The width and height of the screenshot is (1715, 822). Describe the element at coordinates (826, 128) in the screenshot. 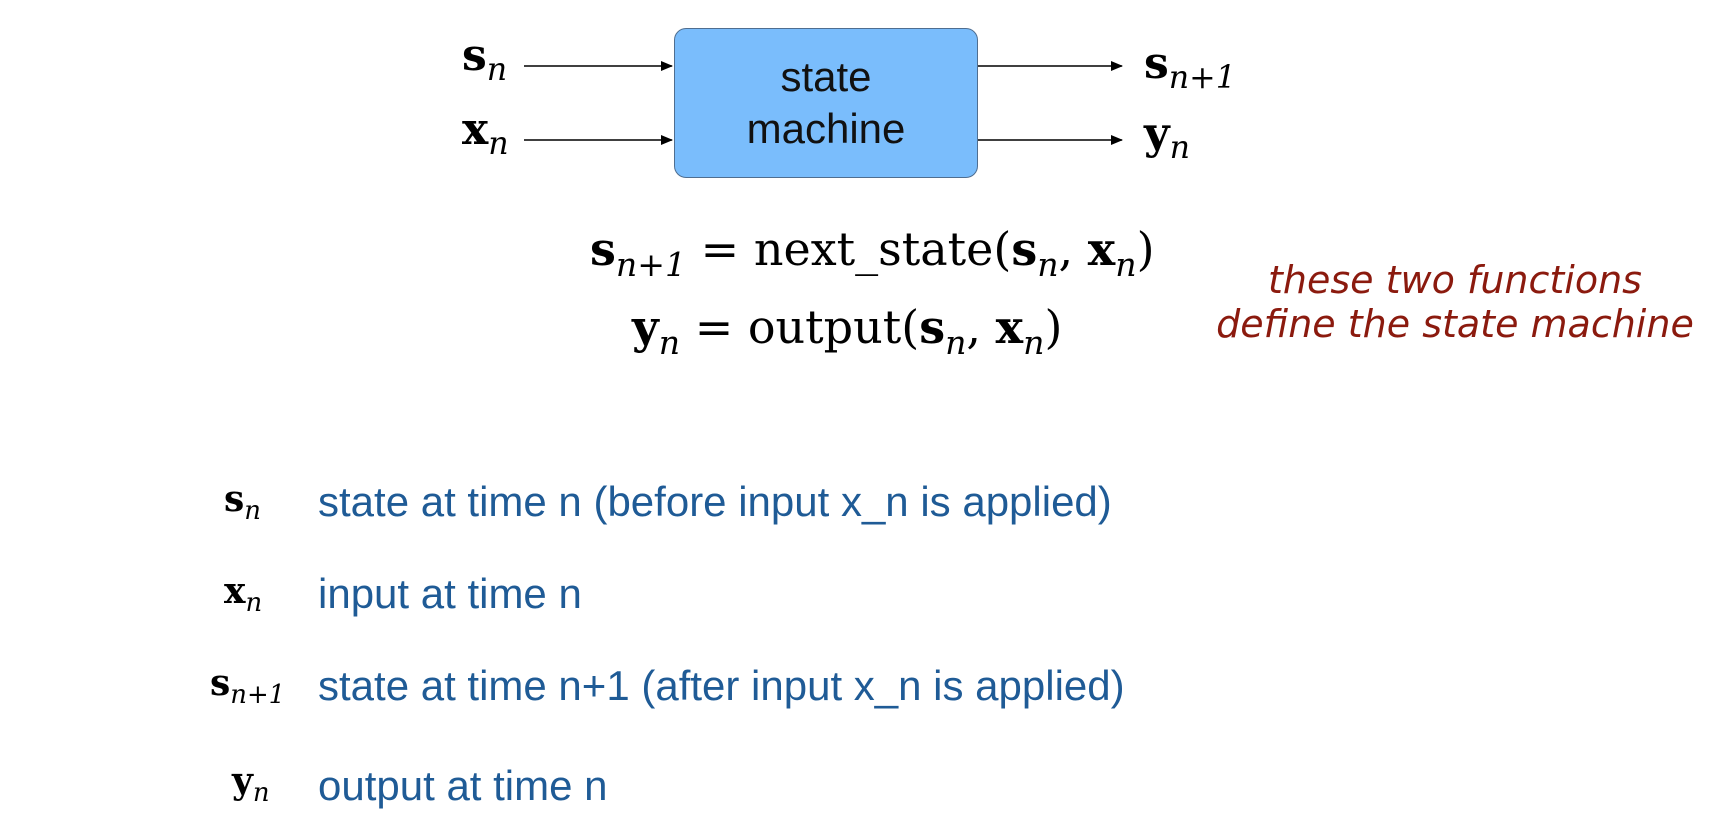

I see `box-label-line2: machine` at that location.